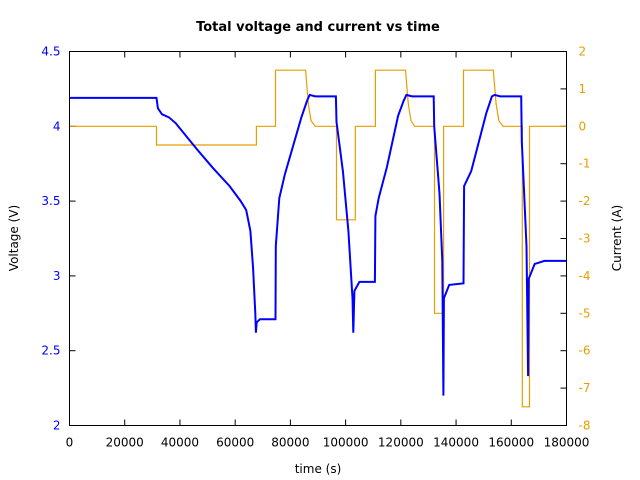 The width and height of the screenshot is (640, 480). What do you see at coordinates (583, 52) in the screenshot?
I see `y2-tick-label: 2` at bounding box center [583, 52].